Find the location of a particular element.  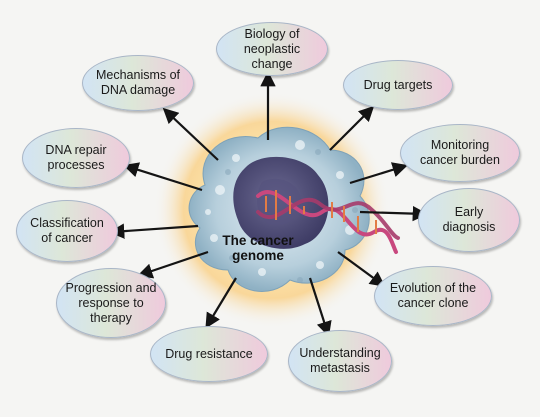

node-classification-of-cancer: Classification of cancer is located at coordinates (67, 231).